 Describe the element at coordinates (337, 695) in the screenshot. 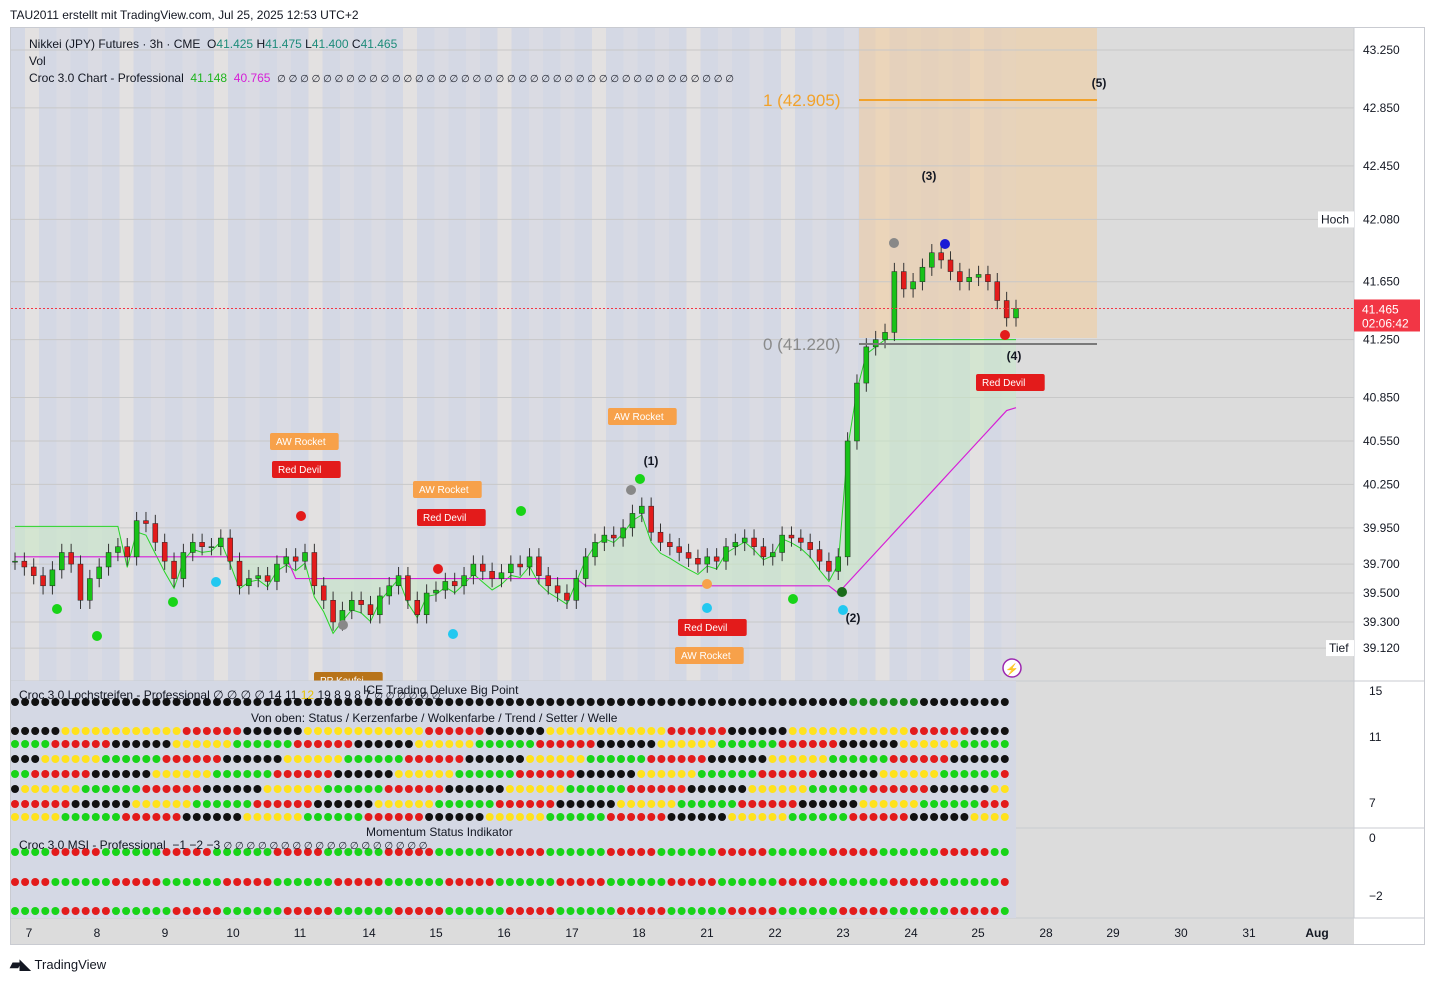

I see `pane2-num-3: 8` at that location.